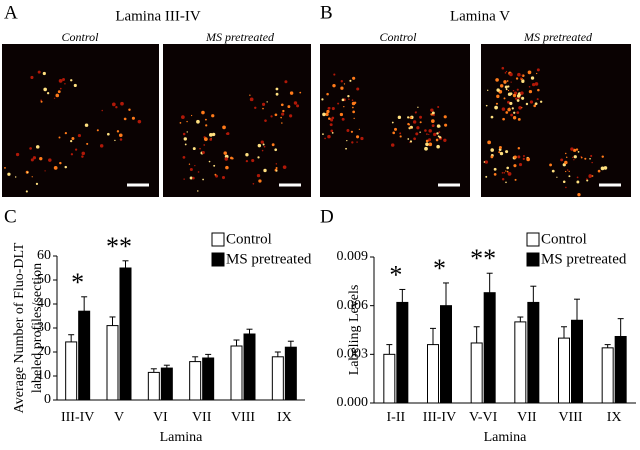 This screenshot has width=640, height=450. What do you see at coordinates (439, 417) in the screenshot?
I see `x-tick-label: III-IV` at bounding box center [439, 417].